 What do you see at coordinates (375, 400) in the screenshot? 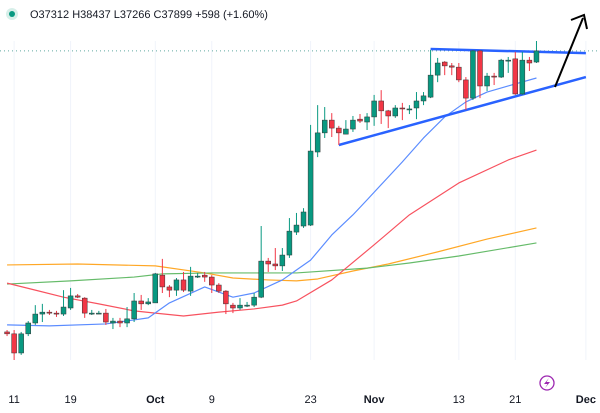
I see `x-tick-label: Nov` at bounding box center [375, 400].